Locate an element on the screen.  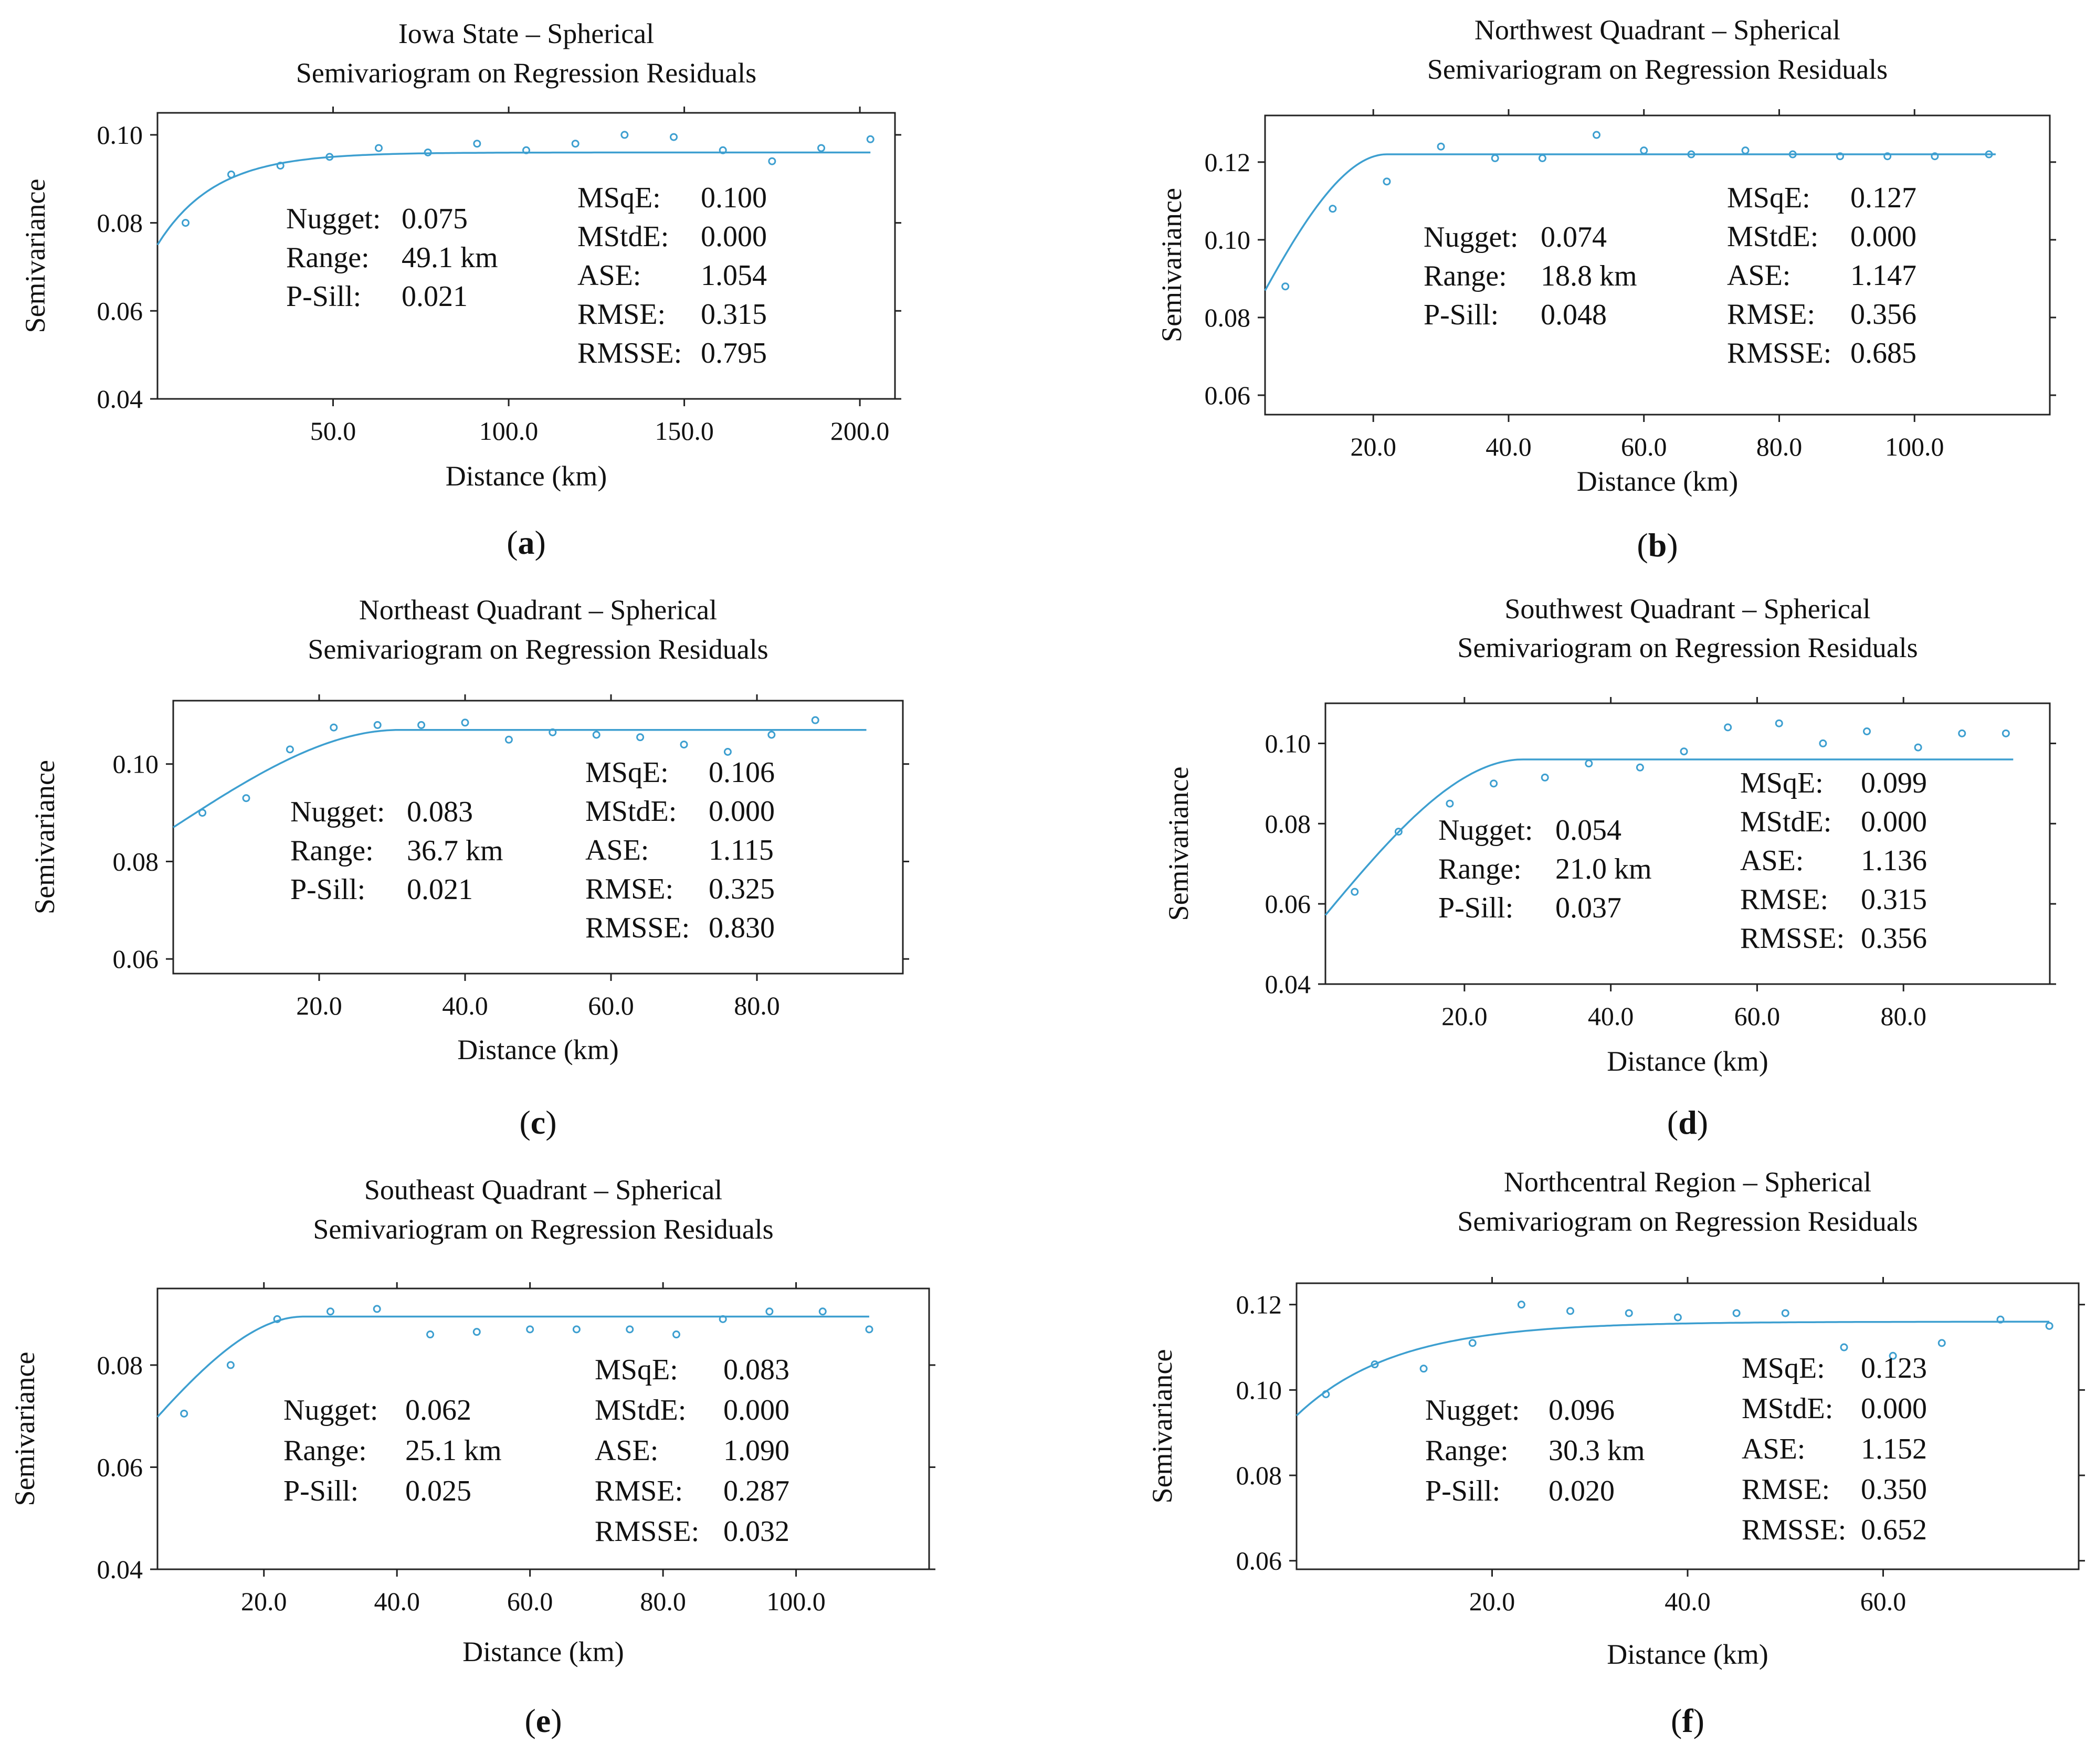
chart-title-line-1: Northeast Quadrant – Spherical is located at coordinates (538, 610).